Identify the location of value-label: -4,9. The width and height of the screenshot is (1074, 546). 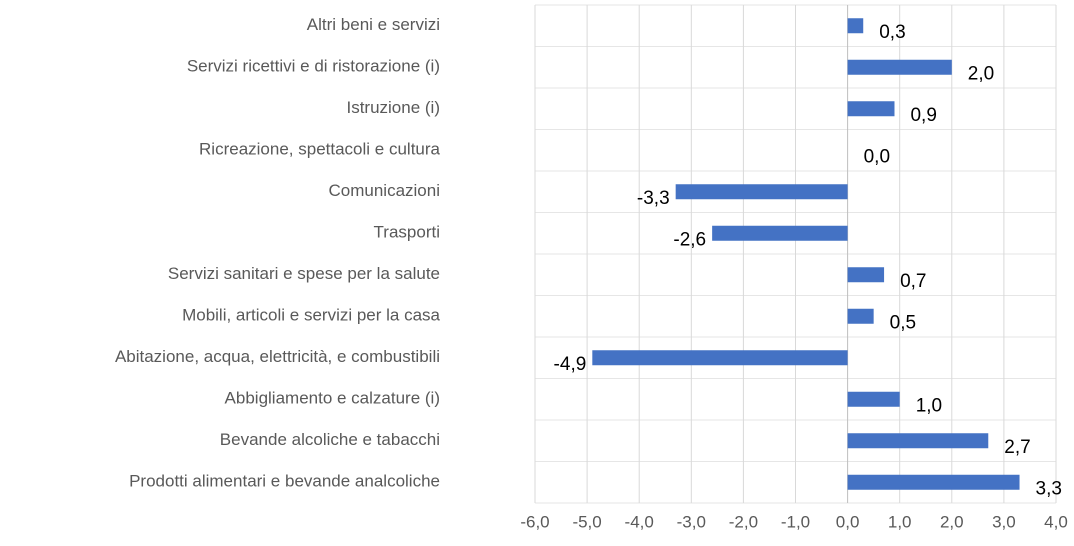
(570, 364).